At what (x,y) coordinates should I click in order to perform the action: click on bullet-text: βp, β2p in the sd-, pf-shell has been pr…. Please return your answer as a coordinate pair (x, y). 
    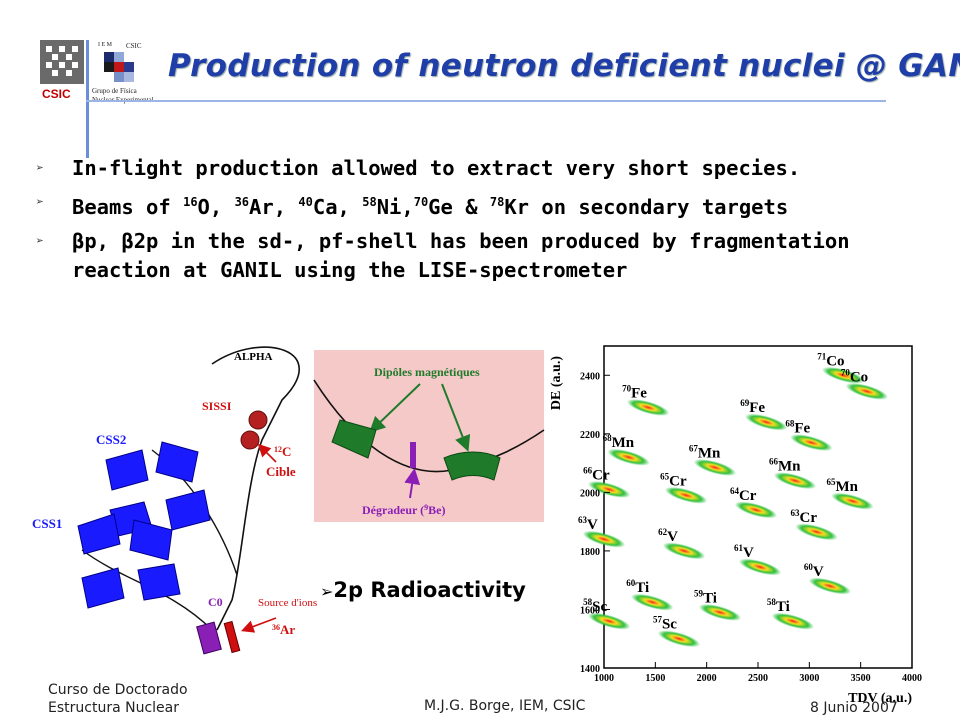
    Looking at the image, I should click on (461, 240).